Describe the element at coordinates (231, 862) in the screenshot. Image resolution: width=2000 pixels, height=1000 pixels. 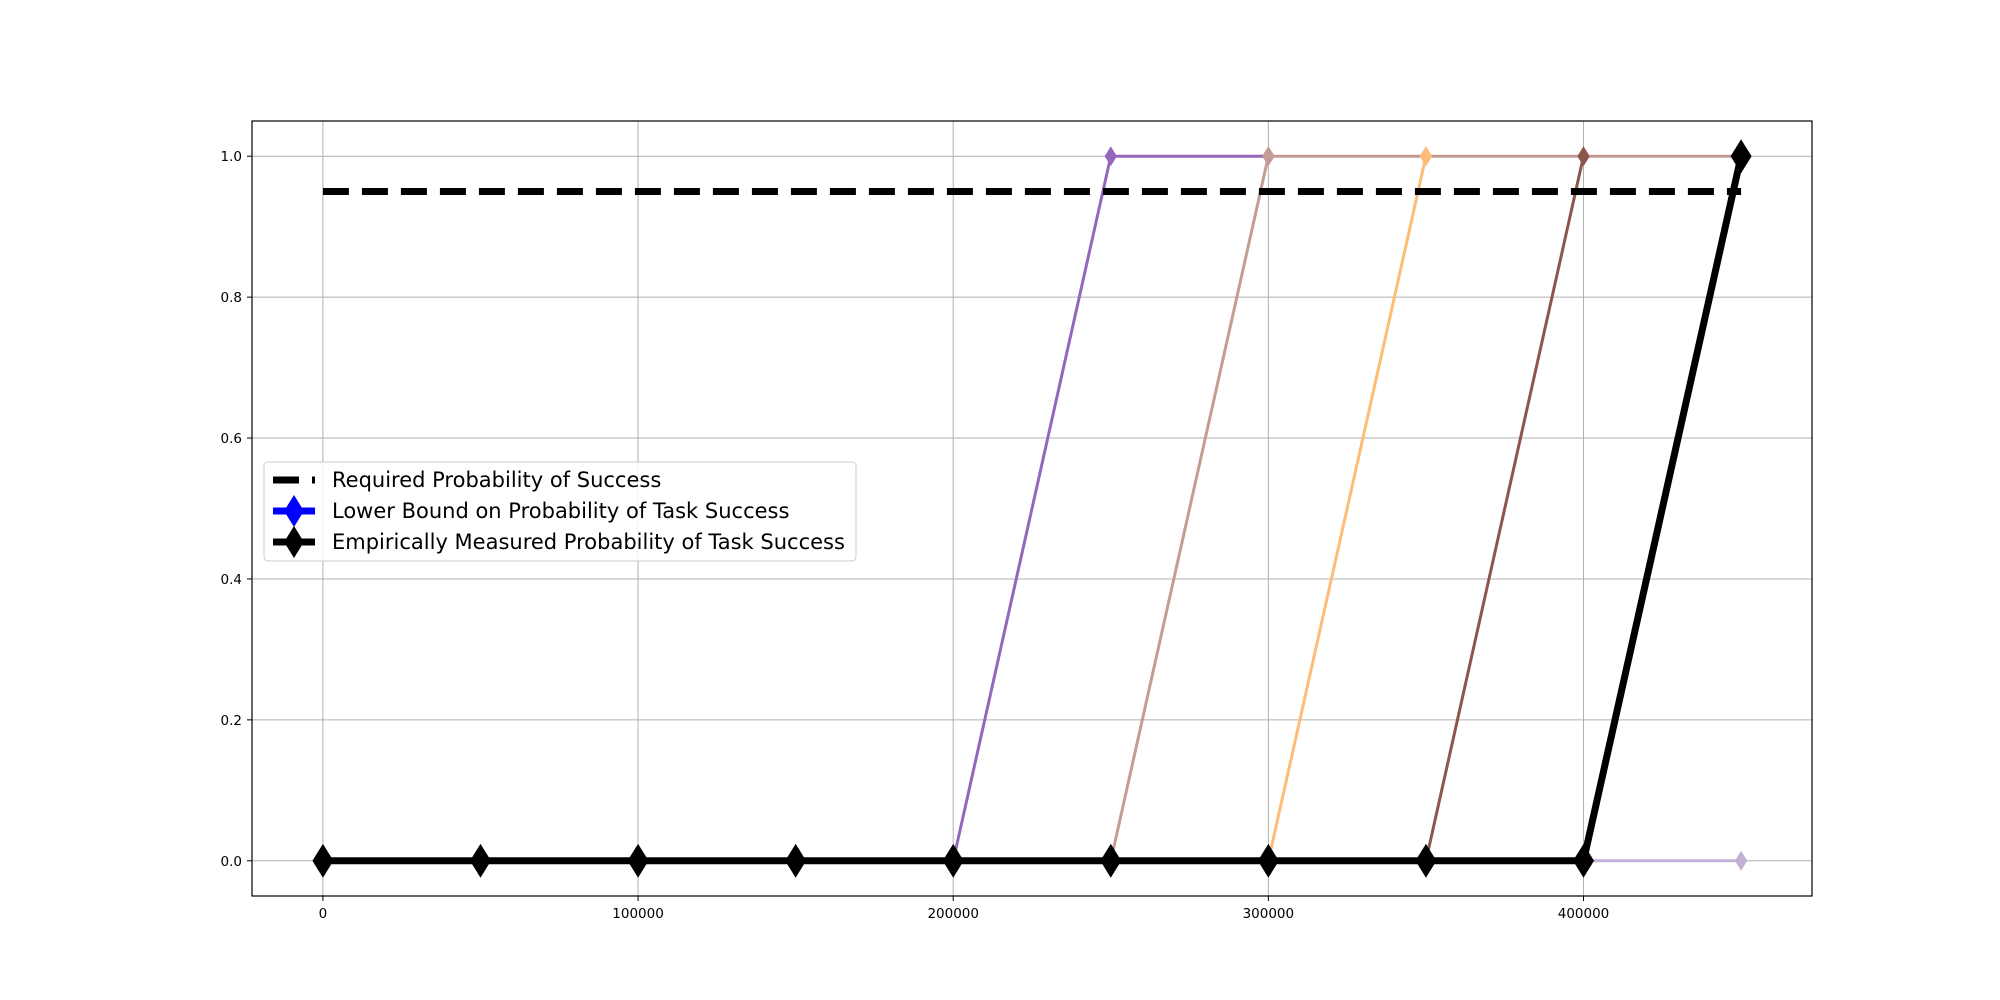
I see `y-tick-label: 0.0` at that location.